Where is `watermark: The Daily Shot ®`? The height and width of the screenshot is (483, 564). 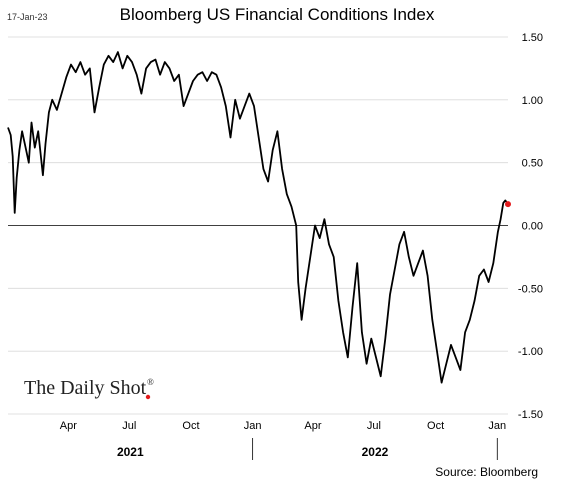
watermark: The Daily Shot ® is located at coordinates (89, 388).